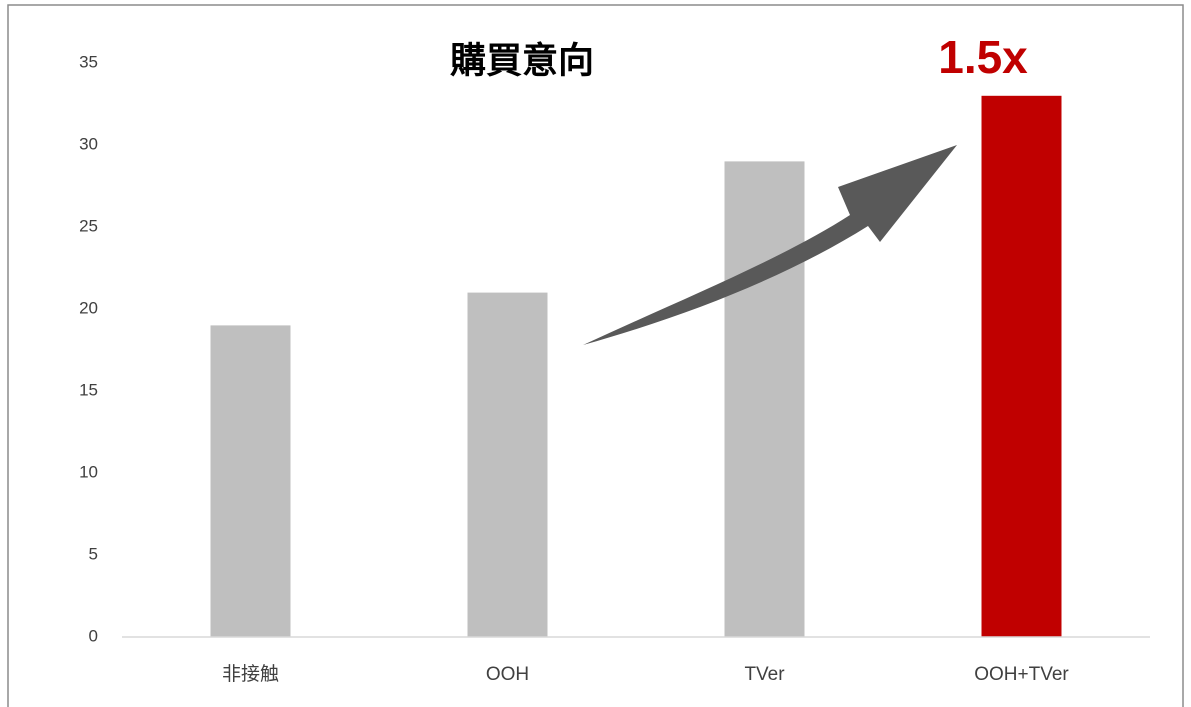  I want to click on y-tick-label: 15, so click(88, 389).